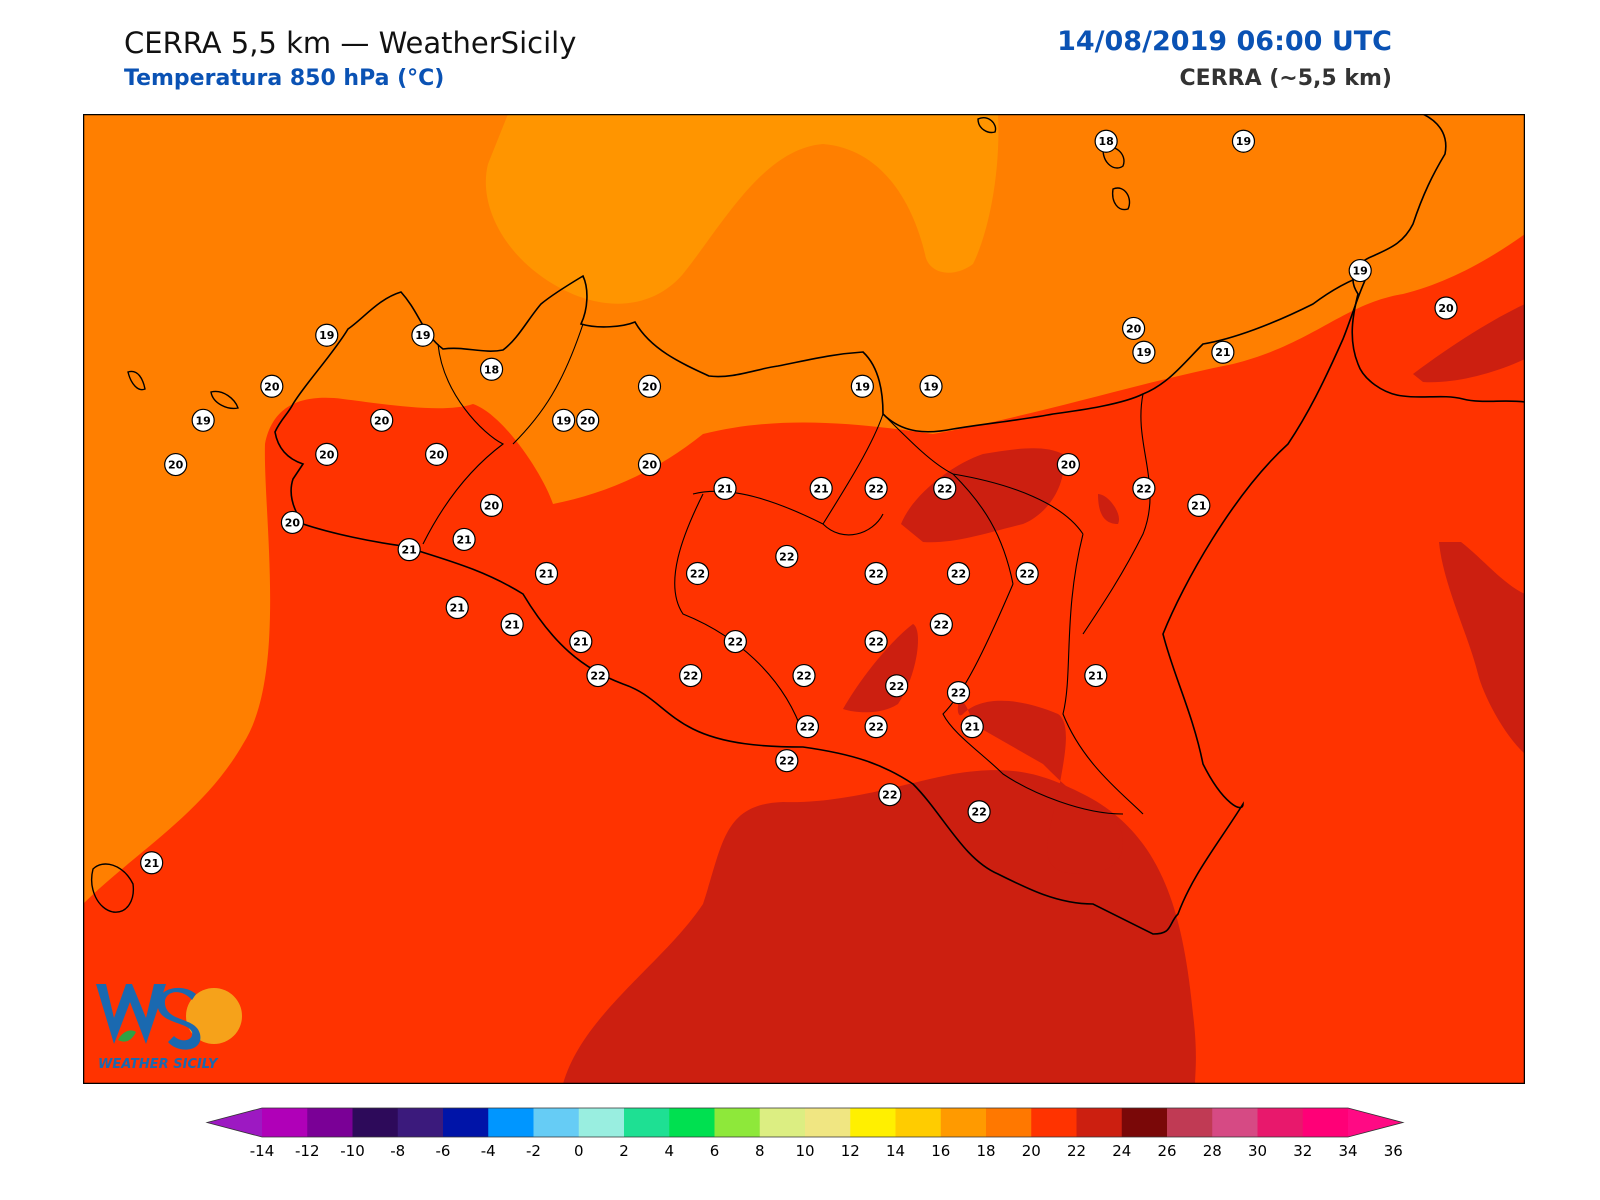 The height and width of the screenshot is (1200, 1600). What do you see at coordinates (1224, 41) in the screenshot?
I see `valid-datetime: 14/08/2019 06:00 UTC` at bounding box center [1224, 41].